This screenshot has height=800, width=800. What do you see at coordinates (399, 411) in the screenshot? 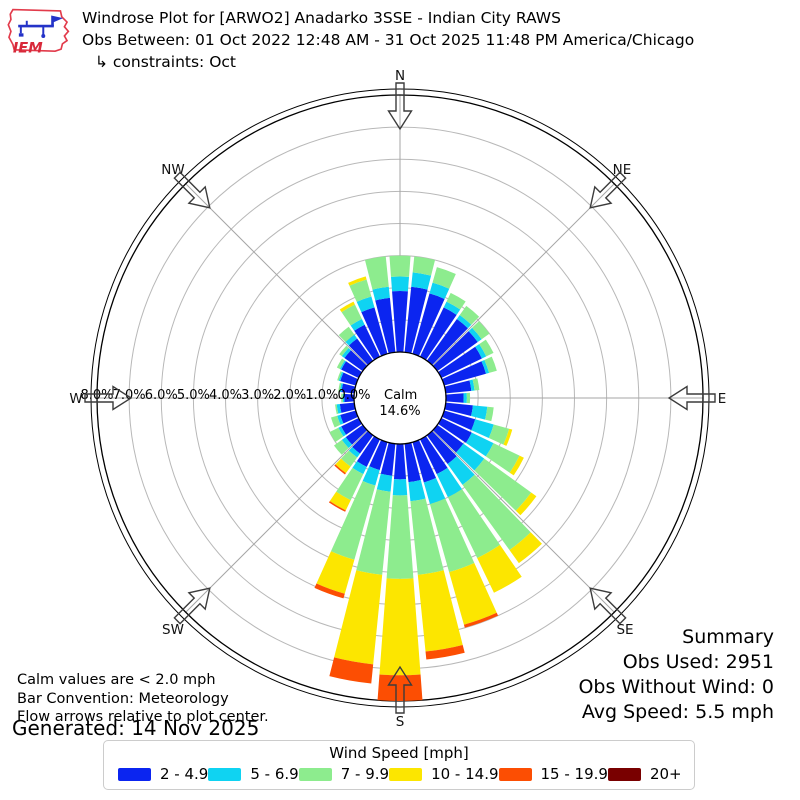
I see `calm-value: 14.6%` at bounding box center [399, 411].